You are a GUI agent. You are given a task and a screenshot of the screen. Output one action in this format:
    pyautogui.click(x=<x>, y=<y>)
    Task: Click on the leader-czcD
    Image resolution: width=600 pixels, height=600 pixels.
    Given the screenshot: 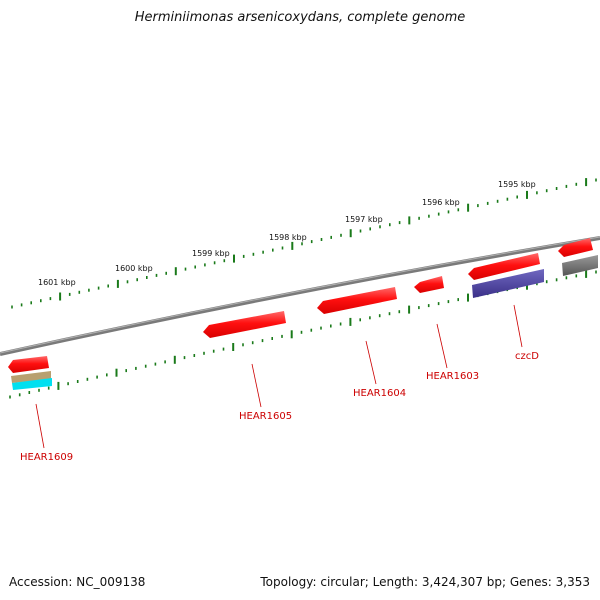 What is the action you would take?
    pyautogui.click(x=518, y=326)
    